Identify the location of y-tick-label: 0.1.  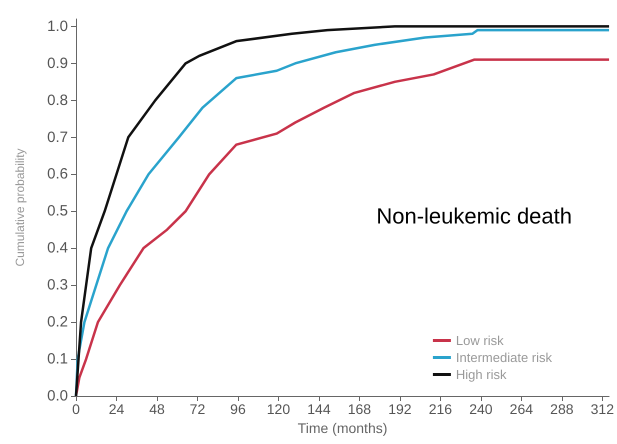
(57, 359).